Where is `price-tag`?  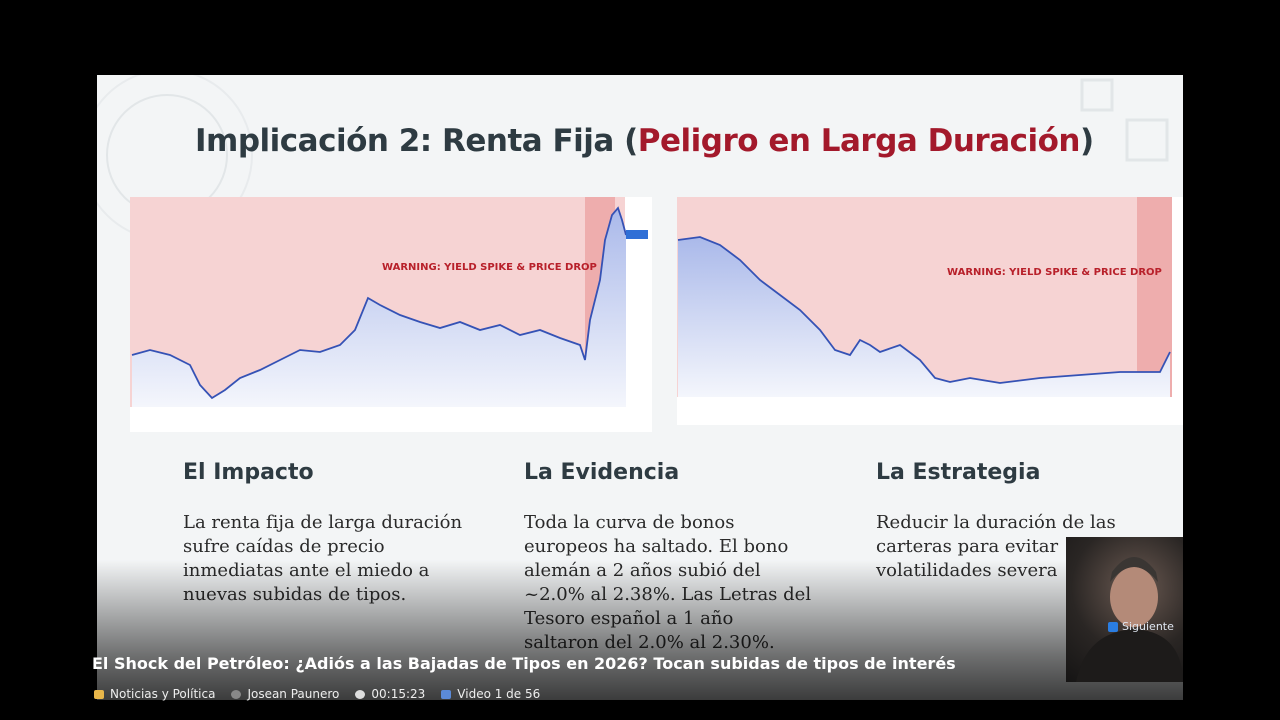
price-tag is located at coordinates (637, 234).